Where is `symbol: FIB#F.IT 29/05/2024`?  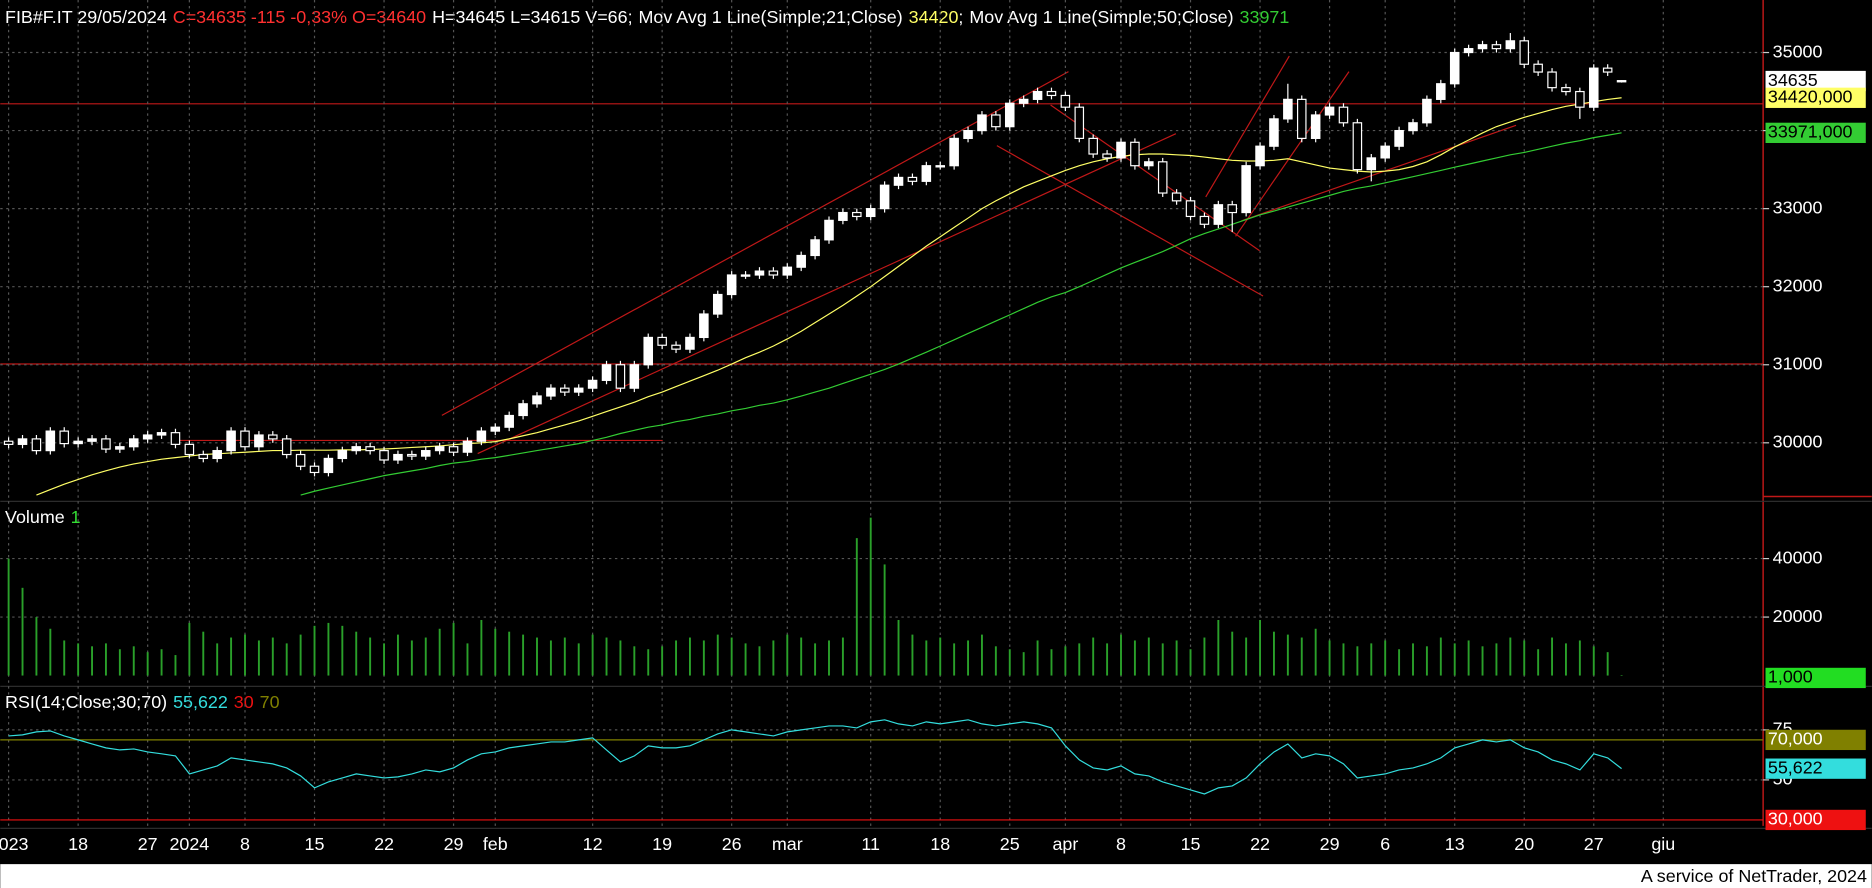 symbol: FIB#F.IT 29/05/2024 is located at coordinates (86, 17).